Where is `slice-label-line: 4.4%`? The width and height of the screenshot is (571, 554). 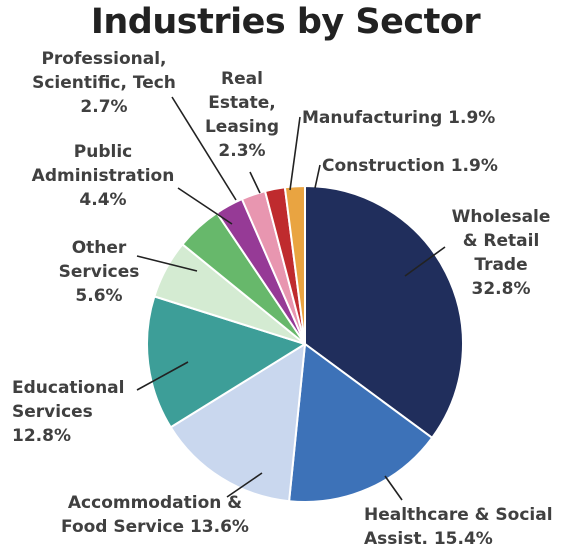 slice-label-line: 4.4% is located at coordinates (103, 200).